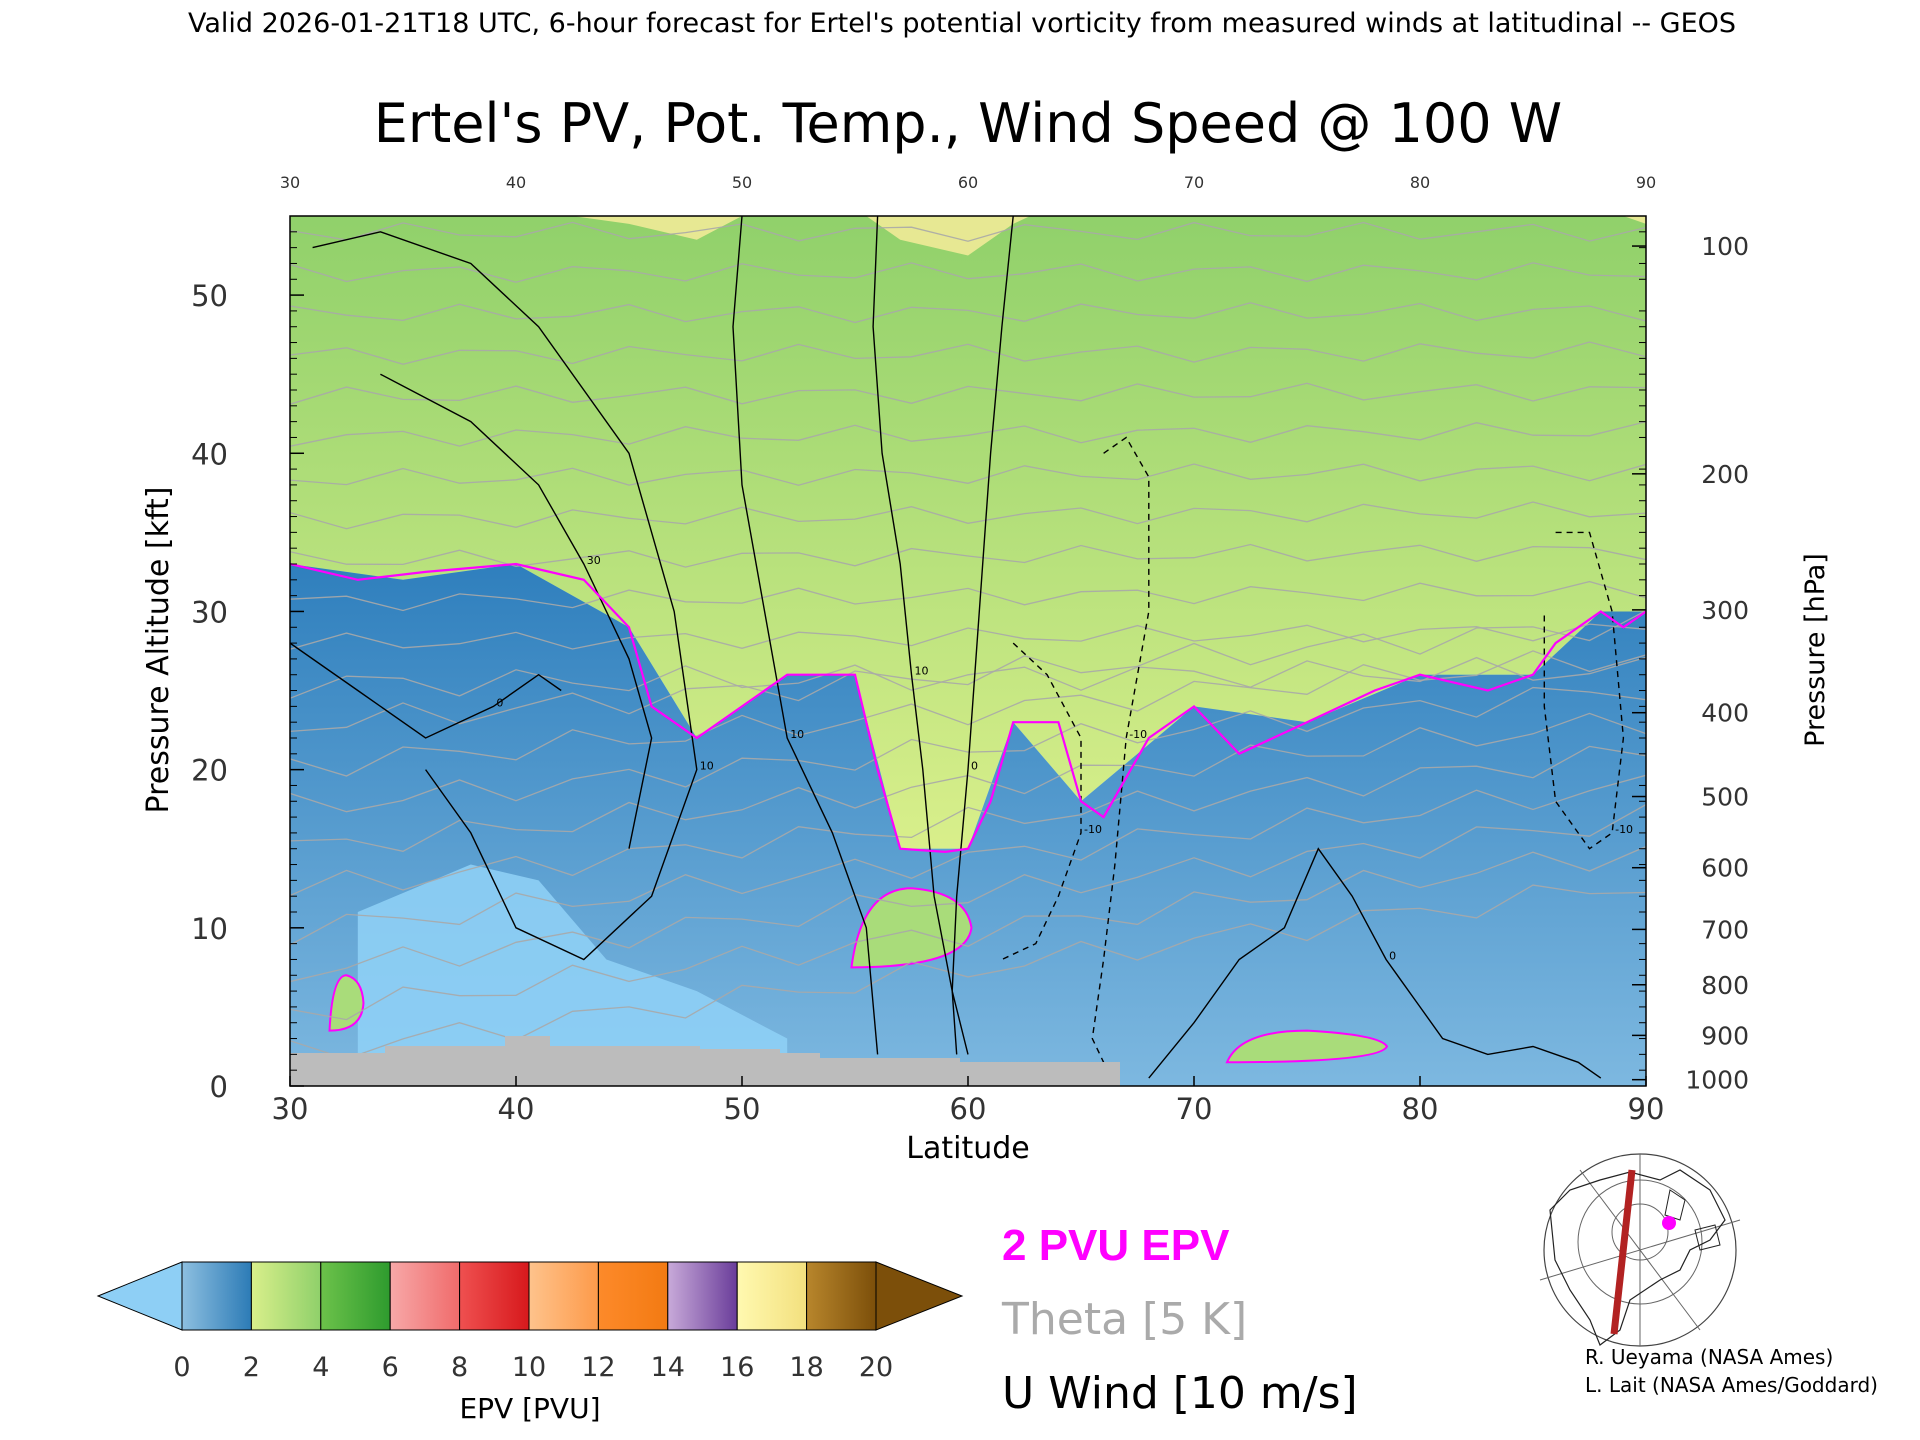  Describe the element at coordinates (1725, 985) in the screenshot. I see `pressure-tick-label: 800` at that location.